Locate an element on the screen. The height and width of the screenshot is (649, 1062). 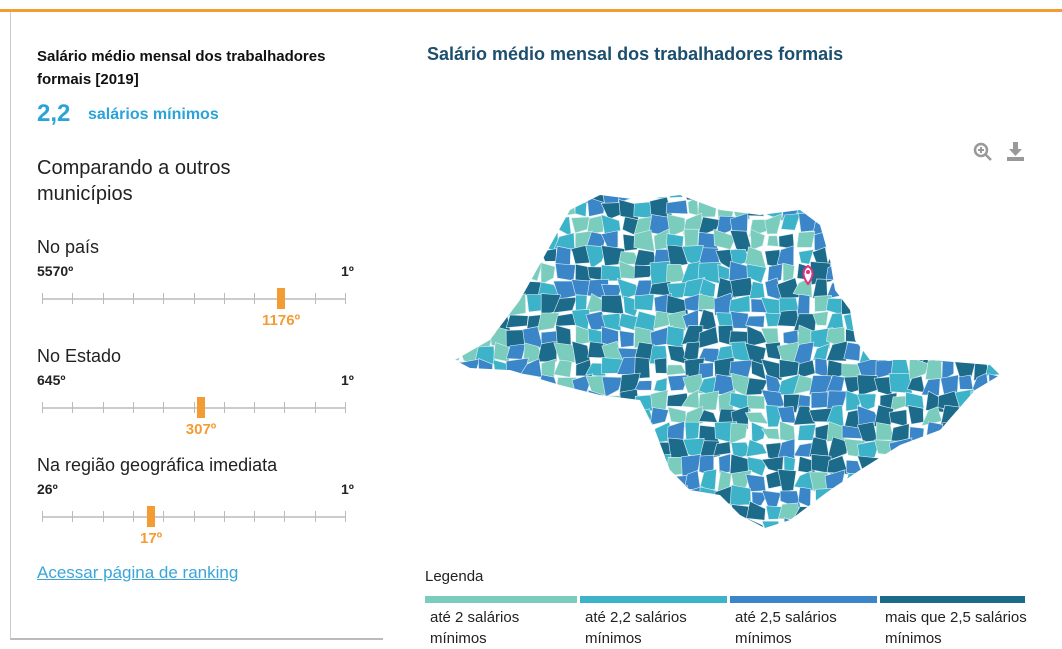
download-icon is located at coordinates (1015, 151).